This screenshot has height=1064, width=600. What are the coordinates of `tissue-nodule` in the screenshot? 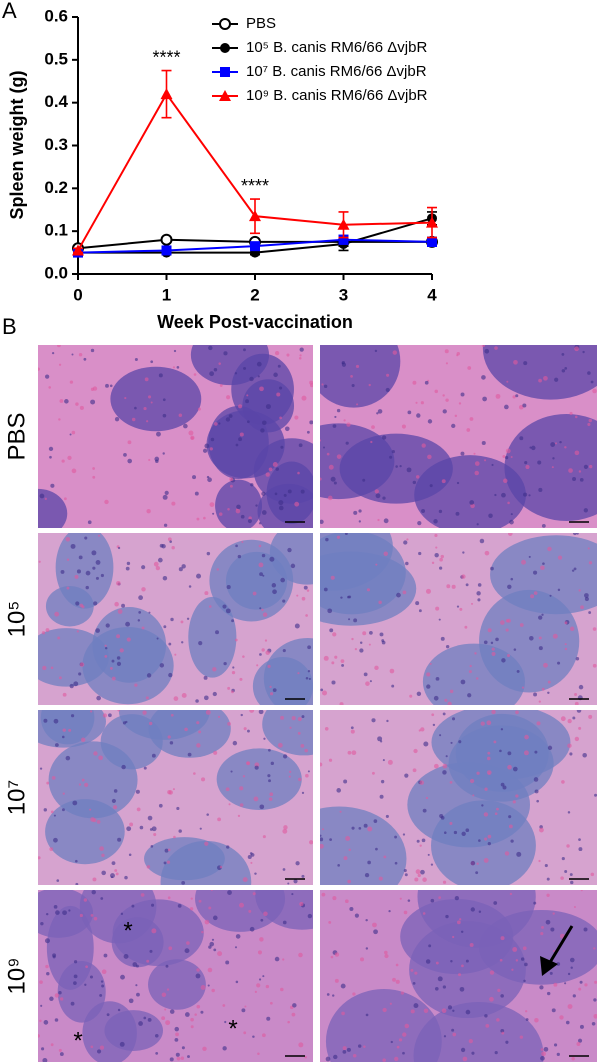 It's located at (239, 503).